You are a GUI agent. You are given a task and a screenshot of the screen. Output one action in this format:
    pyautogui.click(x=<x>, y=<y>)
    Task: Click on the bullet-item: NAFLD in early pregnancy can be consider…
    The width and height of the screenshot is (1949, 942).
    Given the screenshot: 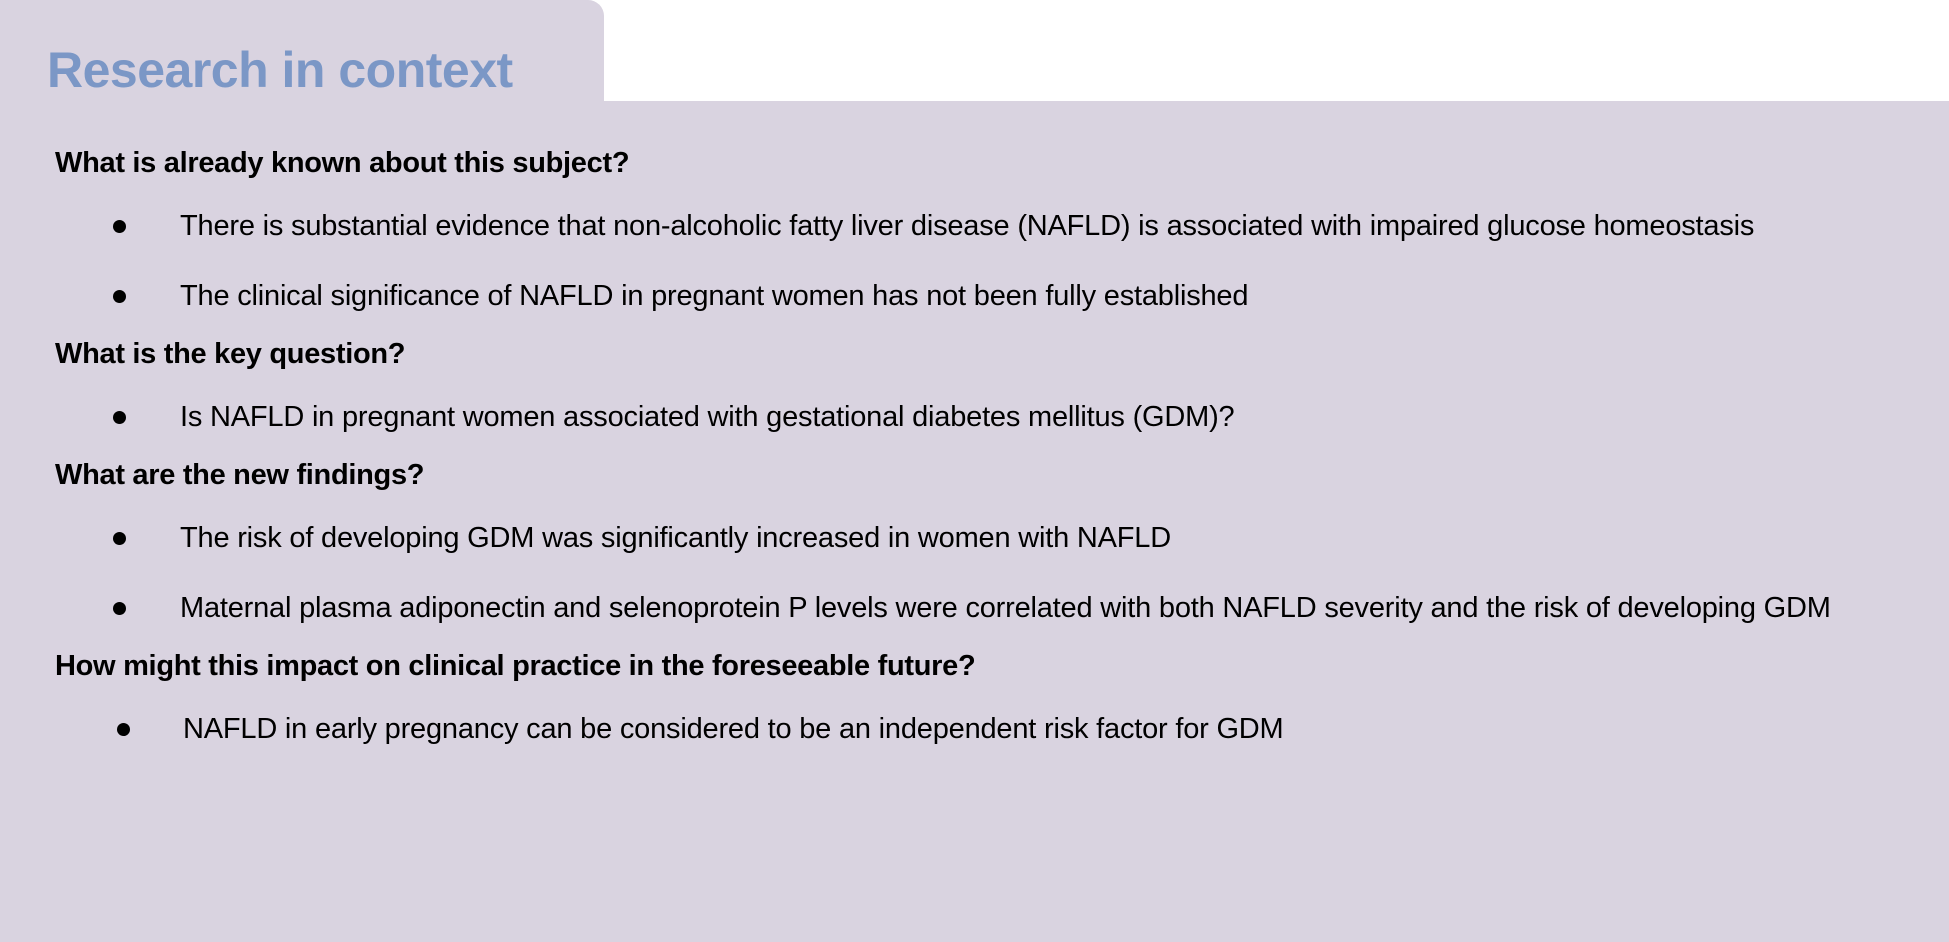 What is the action you would take?
    pyautogui.click(x=985, y=729)
    